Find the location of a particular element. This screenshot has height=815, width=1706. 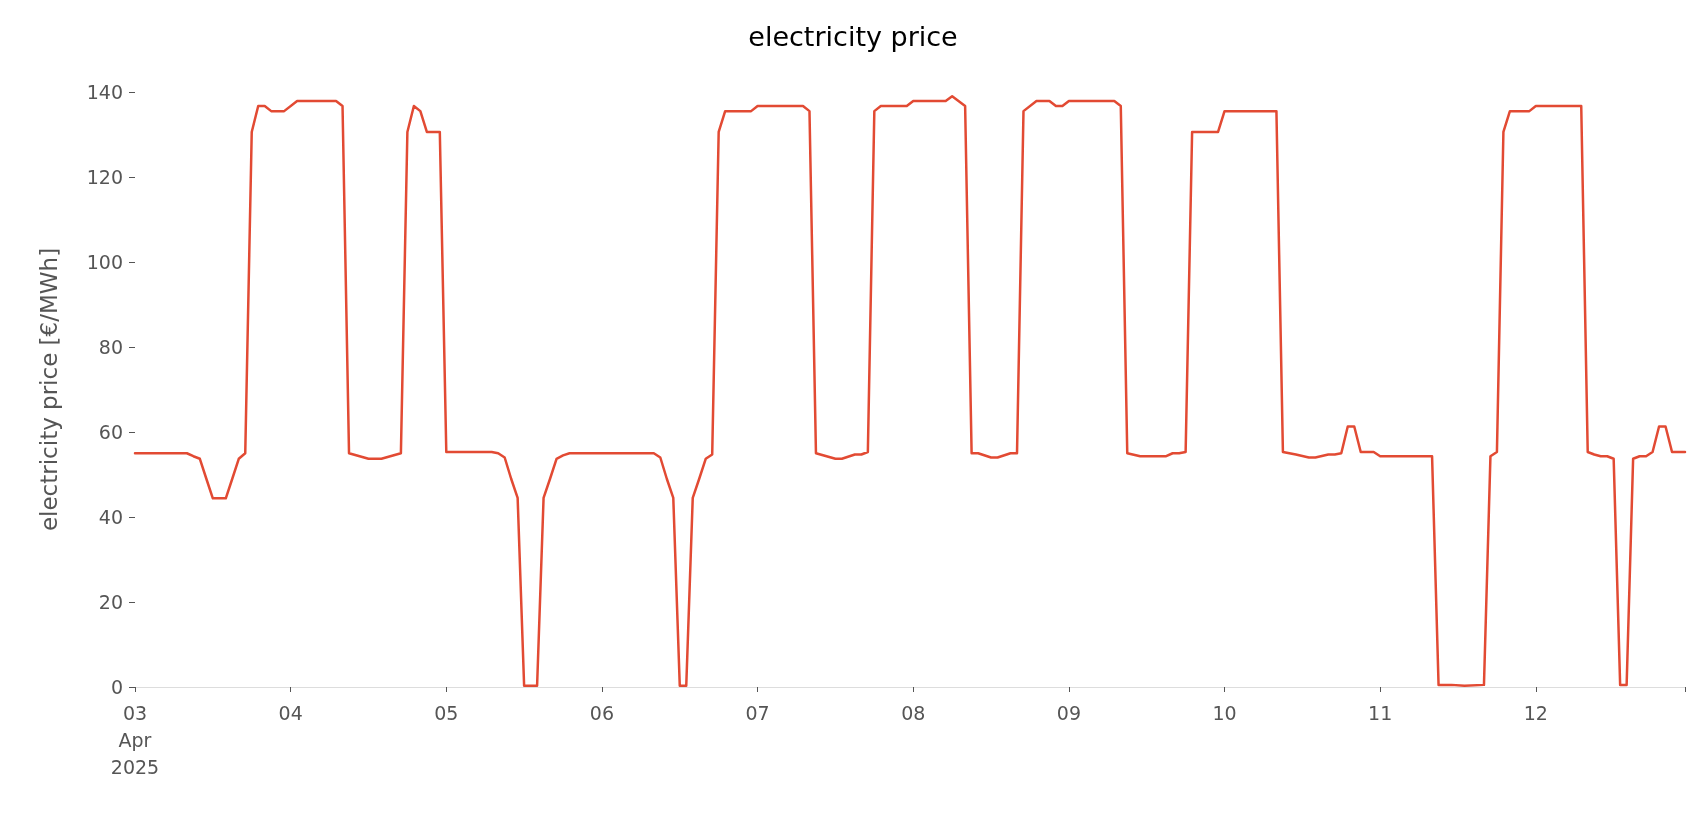

x-tick-label: 12 is located at coordinates (1535, 712).